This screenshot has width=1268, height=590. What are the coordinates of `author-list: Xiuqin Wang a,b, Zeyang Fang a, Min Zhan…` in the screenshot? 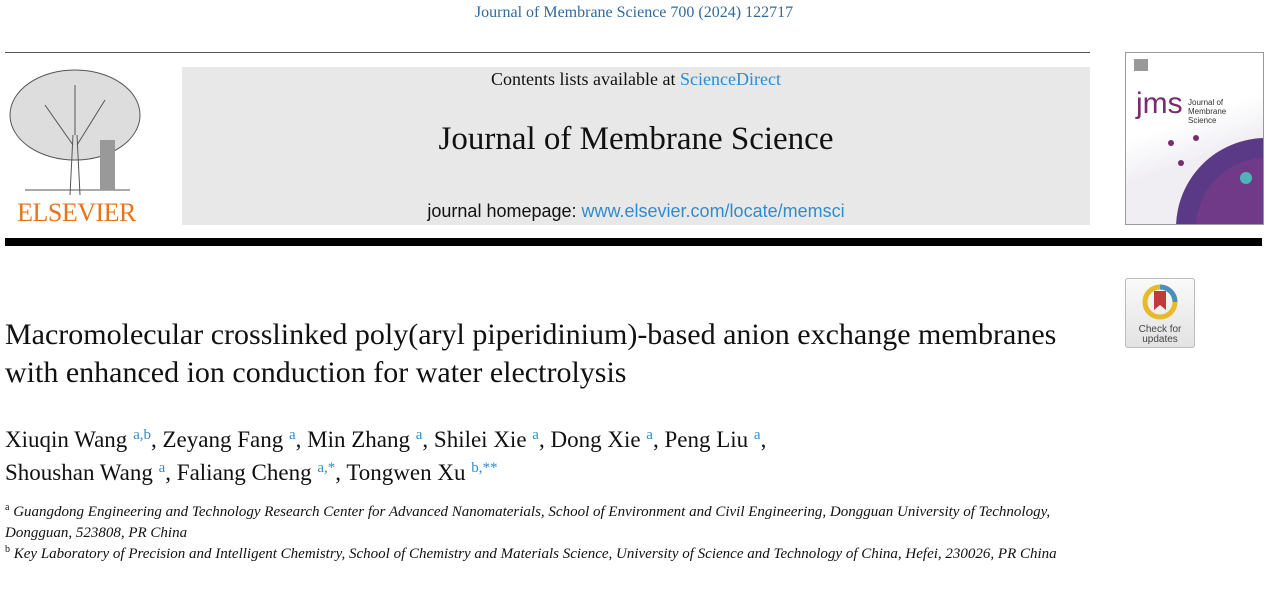 It's located at (555, 456).